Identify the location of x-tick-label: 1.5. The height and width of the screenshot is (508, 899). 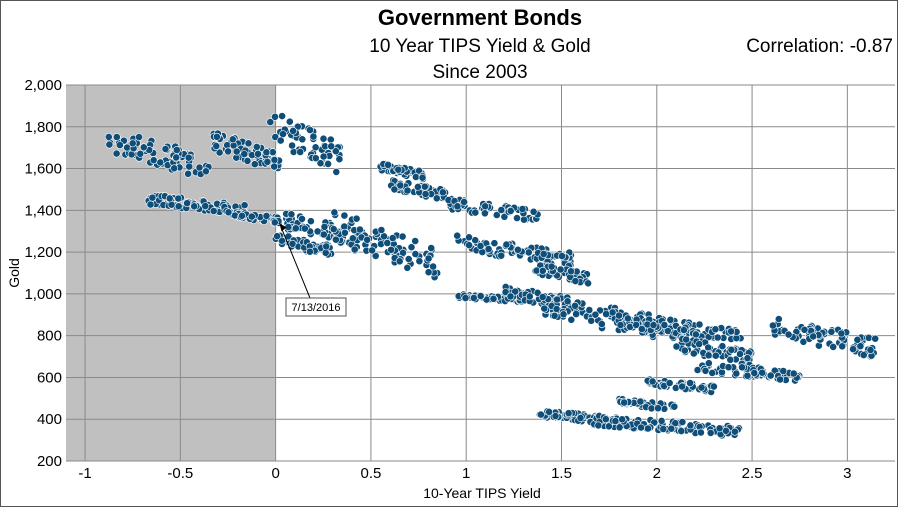
(561, 473).